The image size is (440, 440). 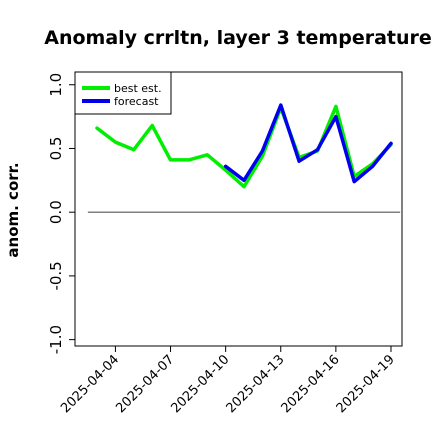 What do you see at coordinates (138, 88) in the screenshot?
I see `legend-label-best-est: best est.` at bounding box center [138, 88].